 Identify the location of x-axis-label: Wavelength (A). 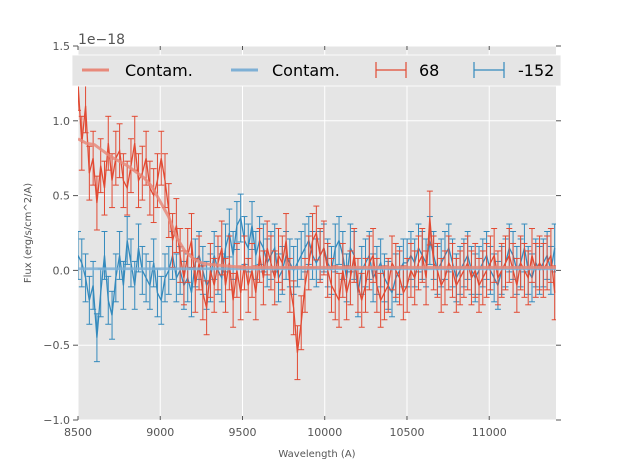
(316, 454).